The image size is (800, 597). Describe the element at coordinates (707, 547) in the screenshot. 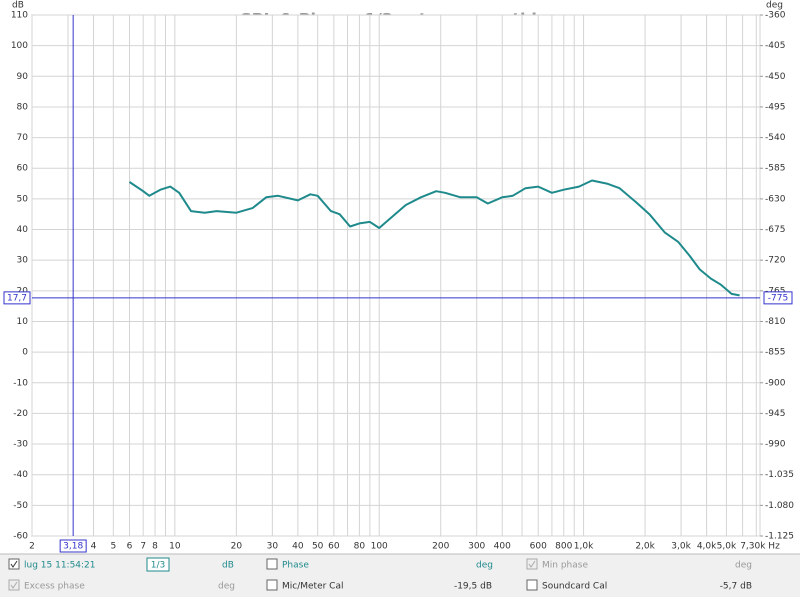

I see `x-tick-label: 4,0k` at that location.